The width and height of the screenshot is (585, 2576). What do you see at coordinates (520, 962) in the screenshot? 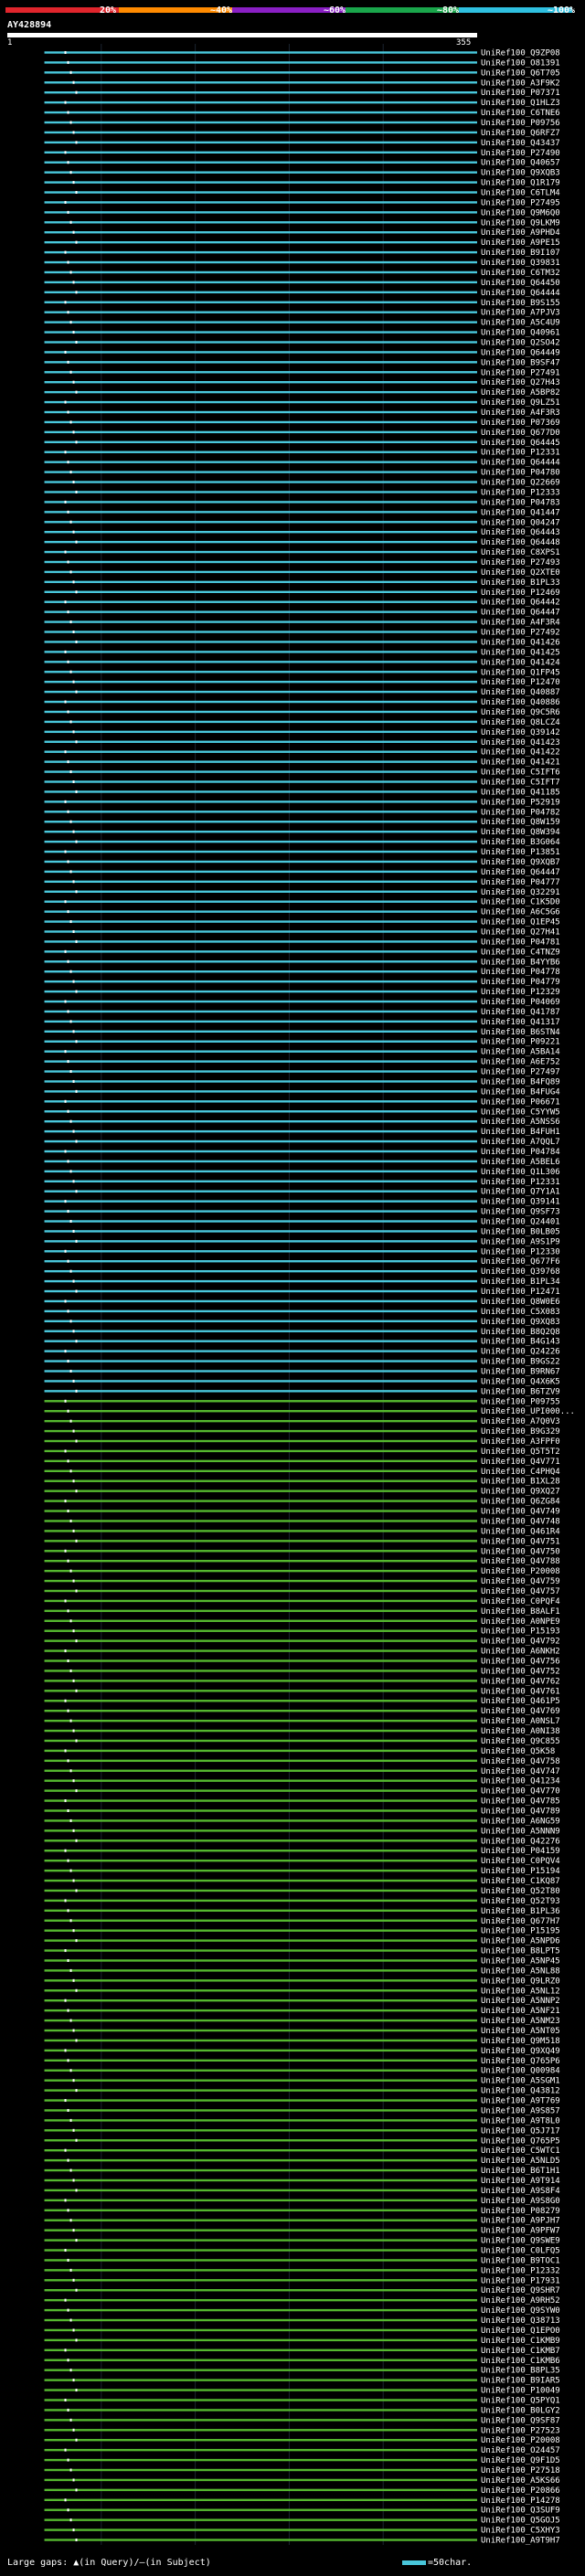
I see `hit-label: UniRef100_B4YYB6` at bounding box center [520, 962].